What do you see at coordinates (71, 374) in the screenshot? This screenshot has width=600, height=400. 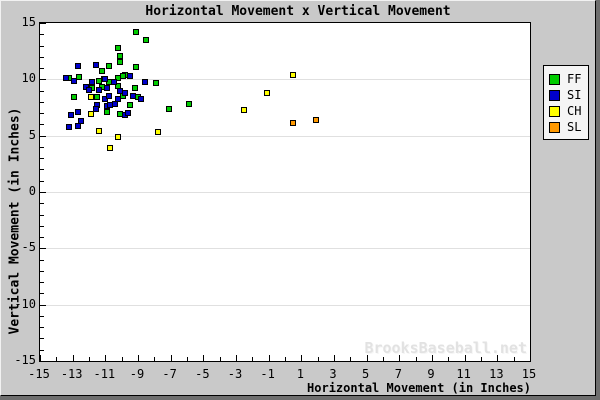 I see `x-tick-label: -13` at bounding box center [71, 374].